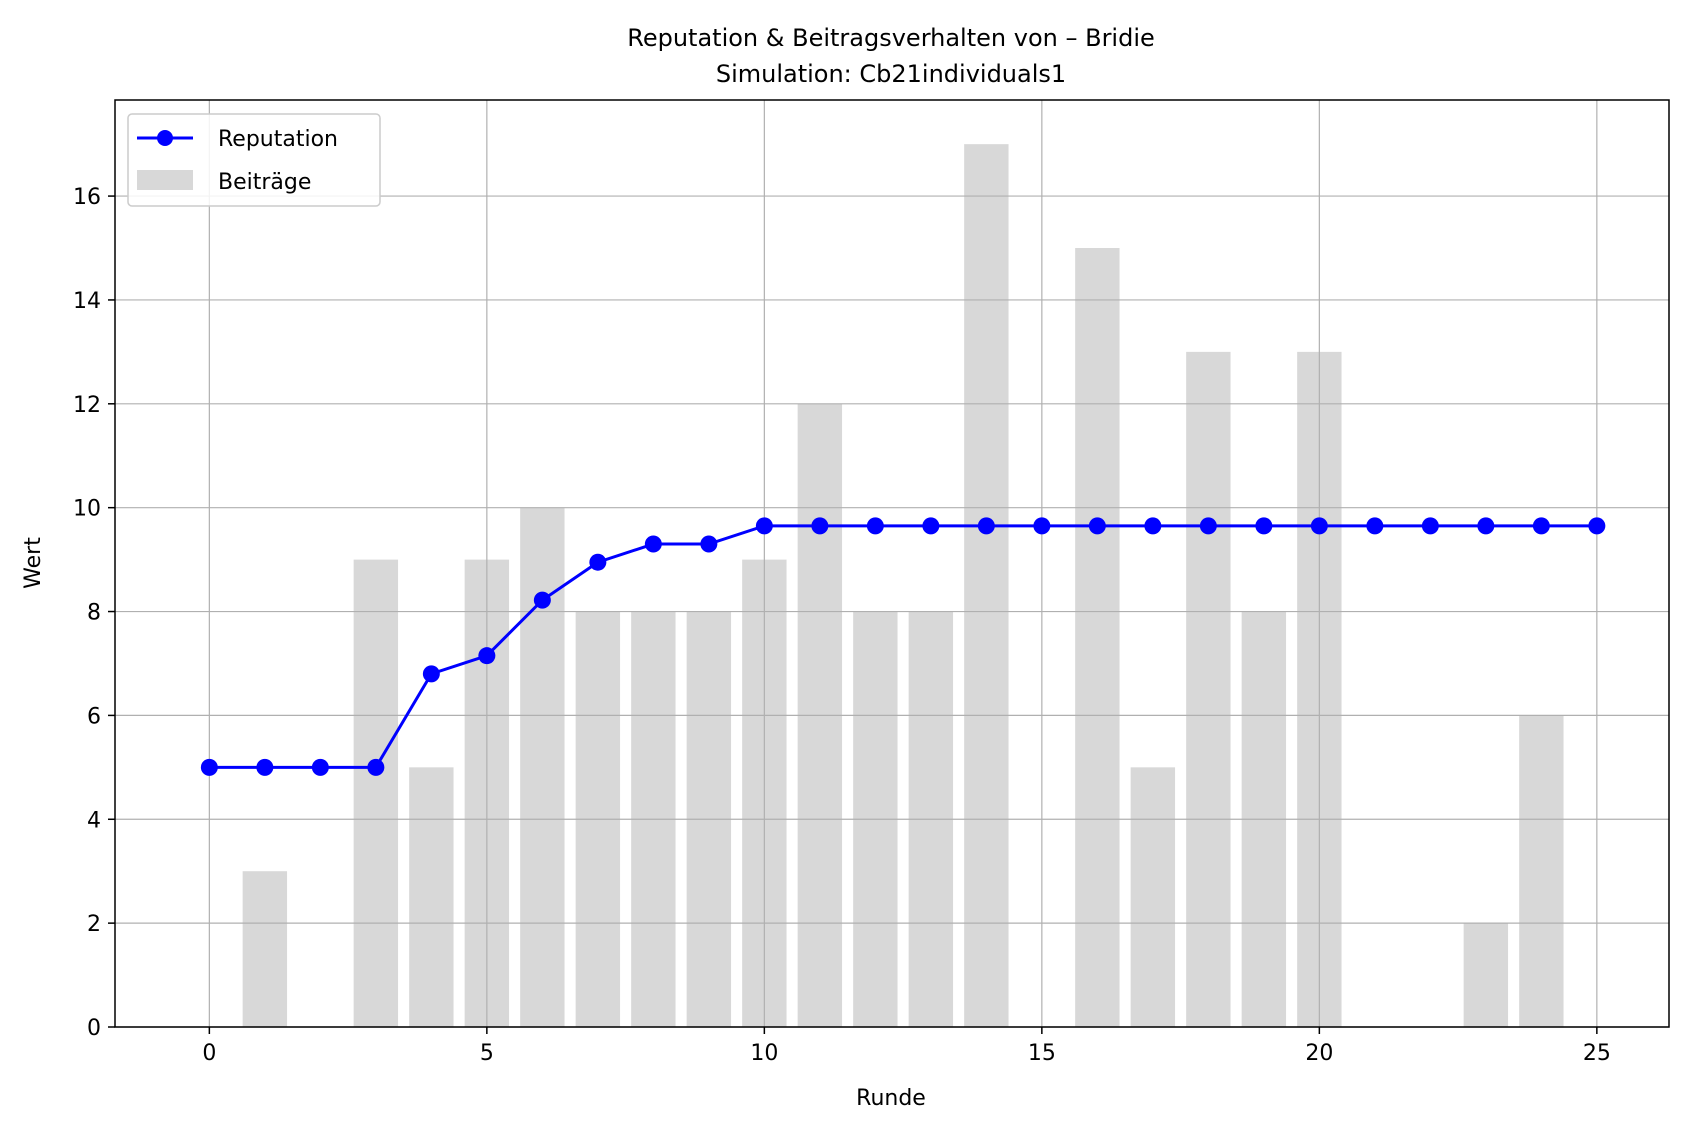  What do you see at coordinates (254, 160) in the screenshot?
I see `legend: Reputation Beiträge` at bounding box center [254, 160].